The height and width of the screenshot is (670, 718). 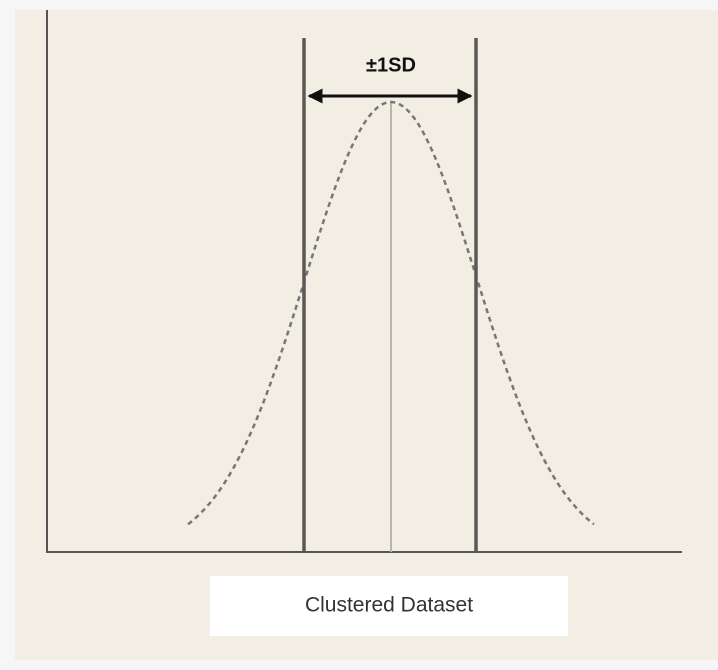 I want to click on sd-label: ±1SD, so click(x=391, y=65).